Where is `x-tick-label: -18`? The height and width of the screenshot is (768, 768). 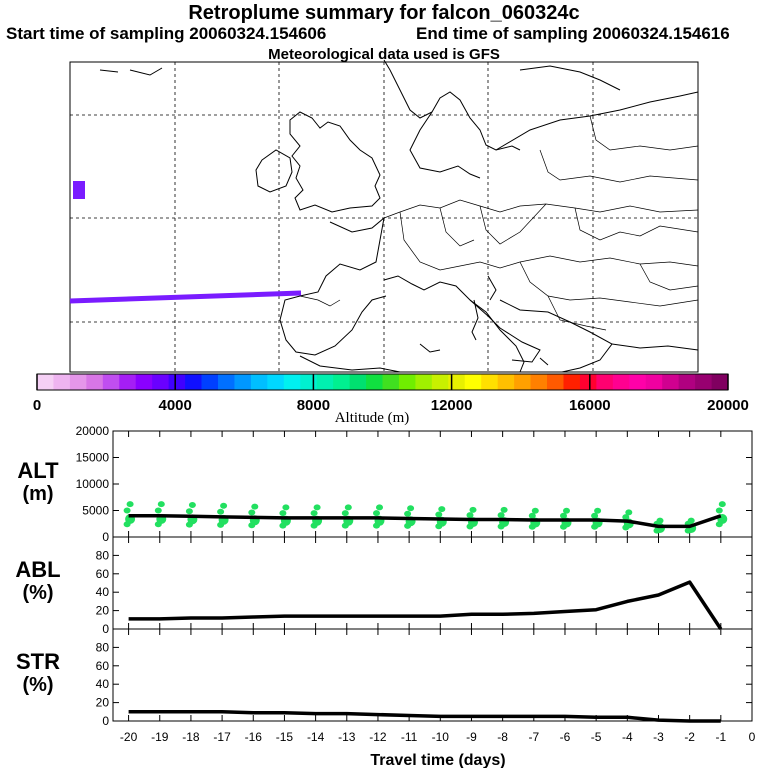
x-tick-label: -18 is located at coordinates (191, 737).